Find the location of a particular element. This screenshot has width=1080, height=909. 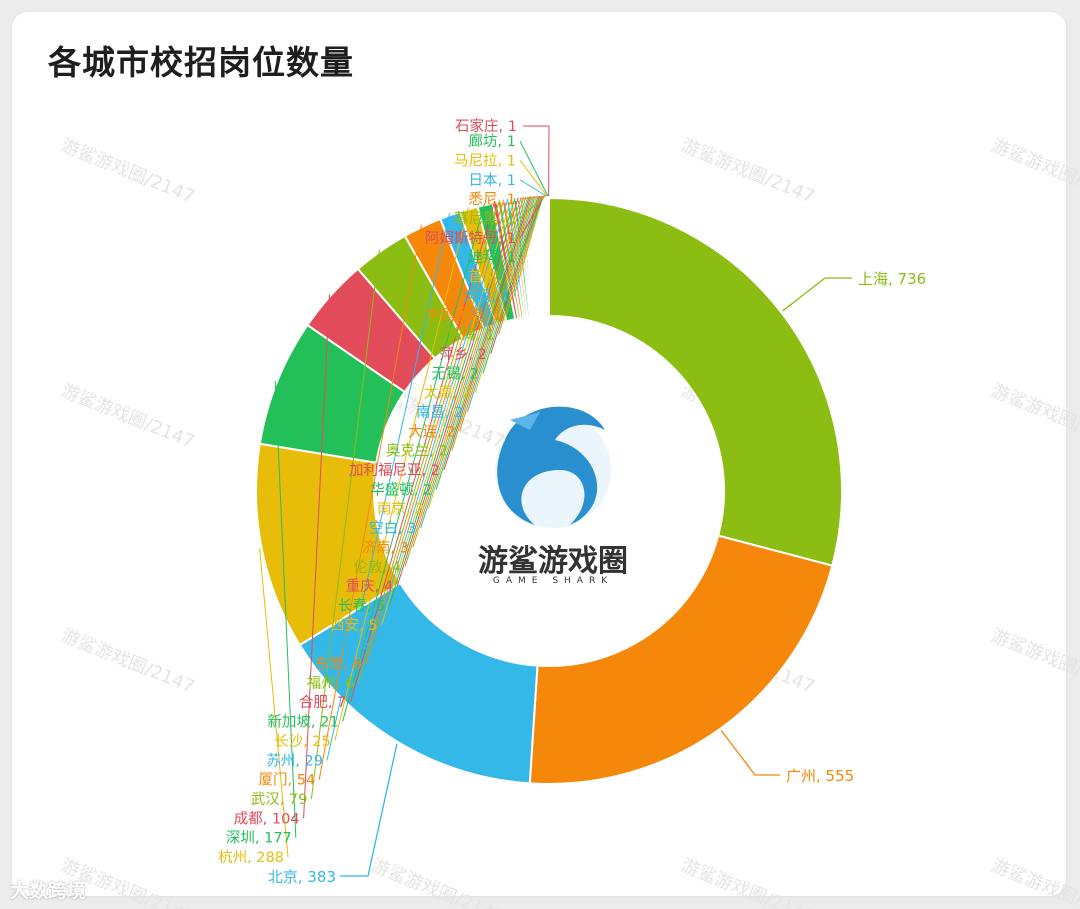

label-伦敦: 伦敦, 4 is located at coordinates (377, 567).